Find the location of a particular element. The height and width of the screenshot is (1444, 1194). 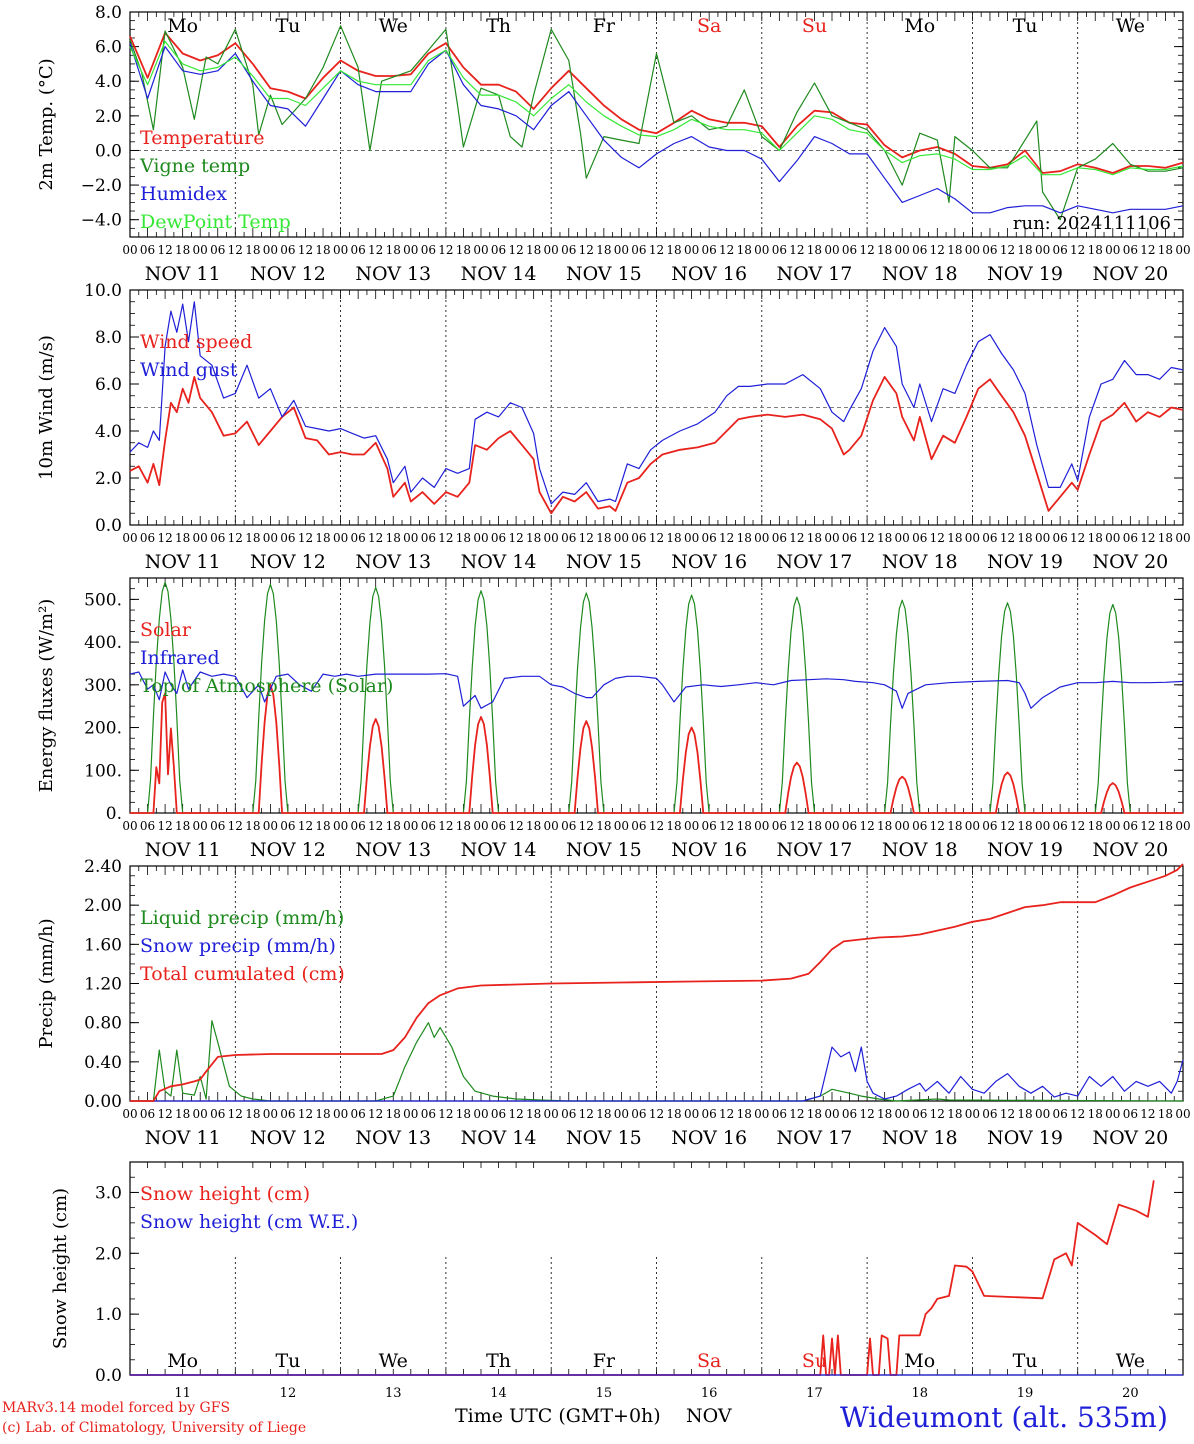

day-number-label: 12 is located at coordinates (288, 1393).